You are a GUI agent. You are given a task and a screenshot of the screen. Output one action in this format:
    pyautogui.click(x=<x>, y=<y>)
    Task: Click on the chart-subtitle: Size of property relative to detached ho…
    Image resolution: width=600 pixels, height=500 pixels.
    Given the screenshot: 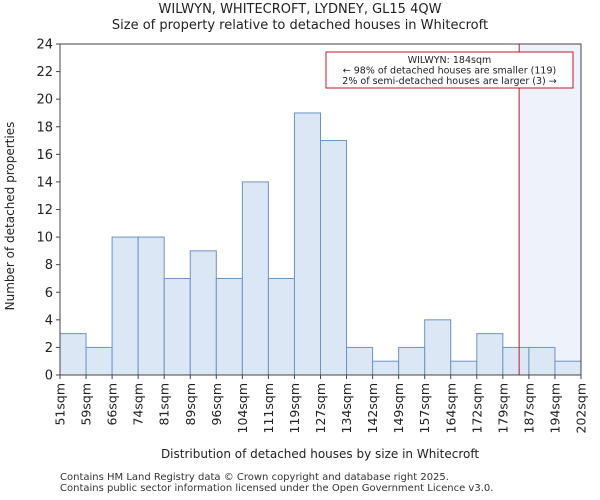 What is the action you would take?
    pyautogui.click(x=300, y=25)
    